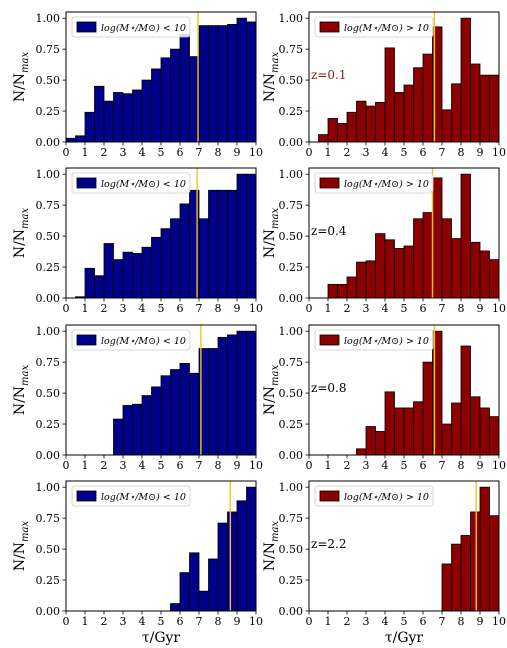 Image resolution: width=507 pixels, height=648 pixels. I want to click on x-tick-label: 5, so click(161, 152).